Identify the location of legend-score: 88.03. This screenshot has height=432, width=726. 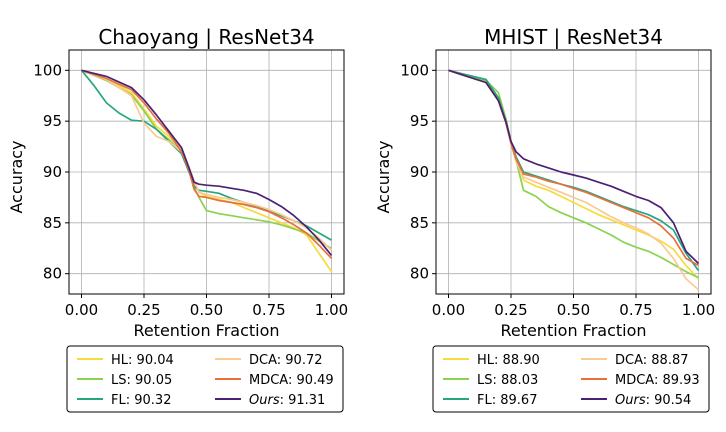
(519, 380).